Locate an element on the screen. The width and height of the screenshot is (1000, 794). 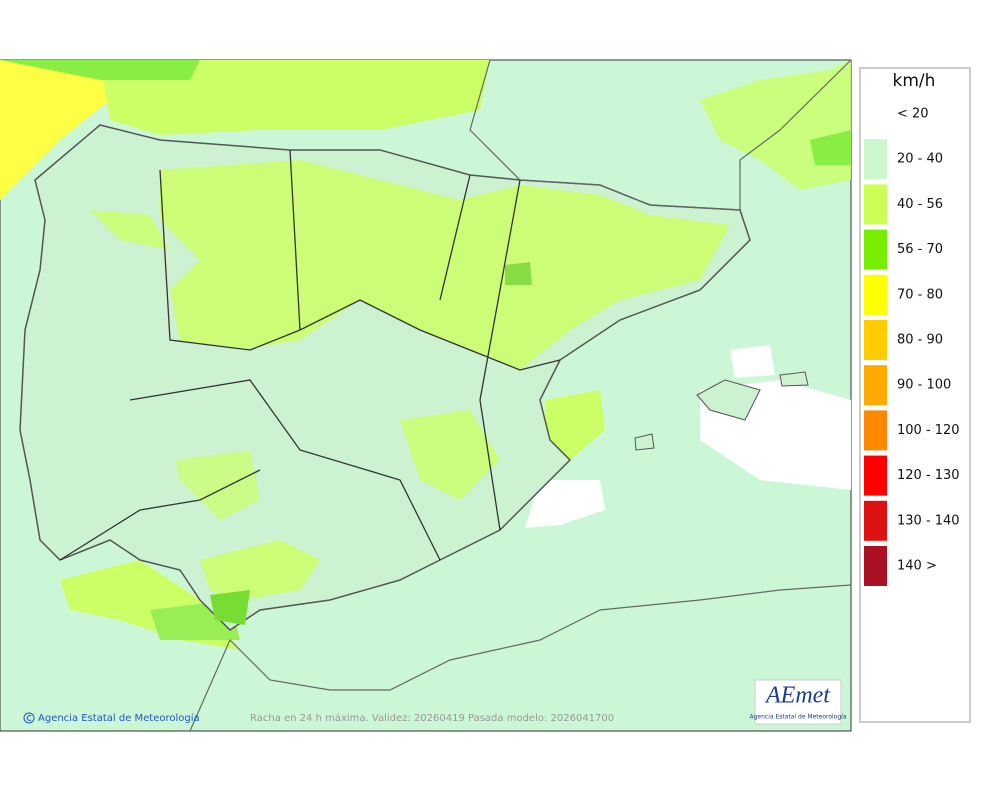
legend-label: 90 - 100 is located at coordinates (924, 385).